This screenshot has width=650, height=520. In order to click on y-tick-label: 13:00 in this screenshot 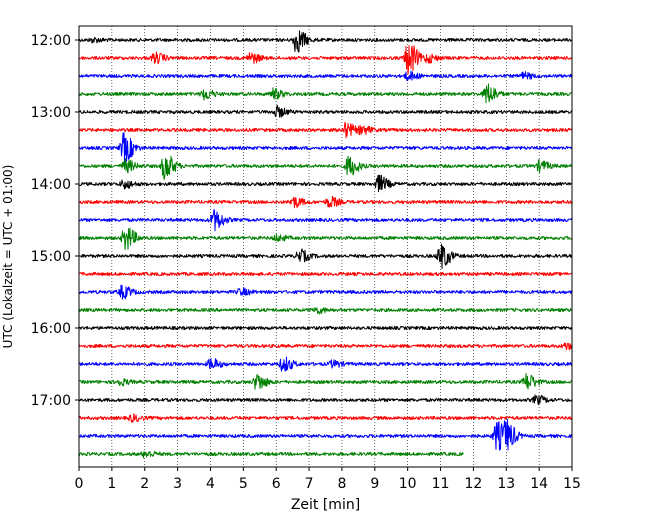, I will do `click(51, 113)`.